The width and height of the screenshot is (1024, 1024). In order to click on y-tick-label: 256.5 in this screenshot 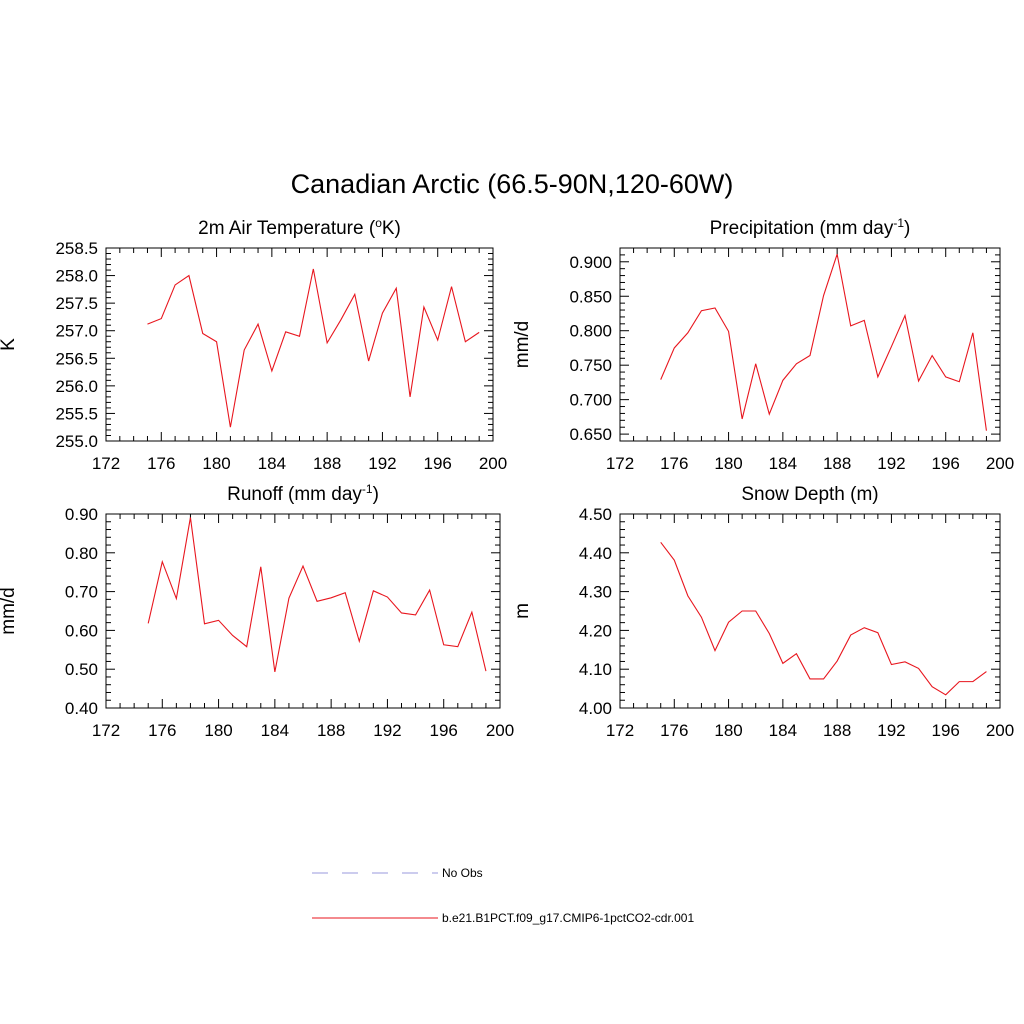, I will do `click(76, 358)`.